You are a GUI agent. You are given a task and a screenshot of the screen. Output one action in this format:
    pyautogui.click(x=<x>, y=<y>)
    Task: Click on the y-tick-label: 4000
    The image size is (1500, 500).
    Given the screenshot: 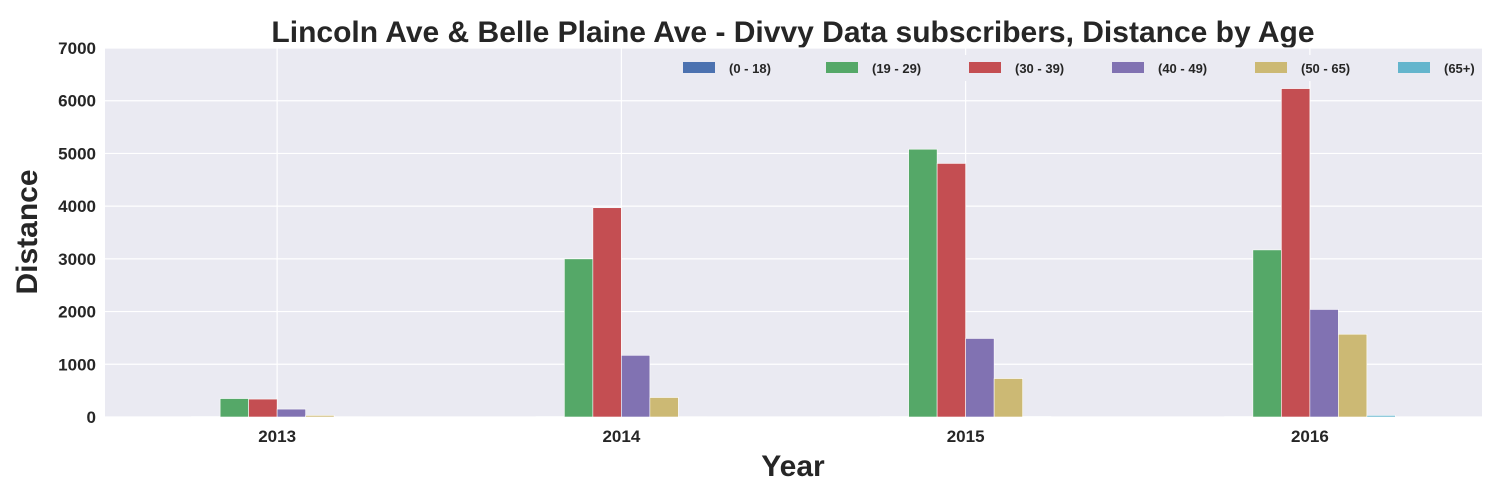 What is the action you would take?
    pyautogui.click(x=77, y=206)
    